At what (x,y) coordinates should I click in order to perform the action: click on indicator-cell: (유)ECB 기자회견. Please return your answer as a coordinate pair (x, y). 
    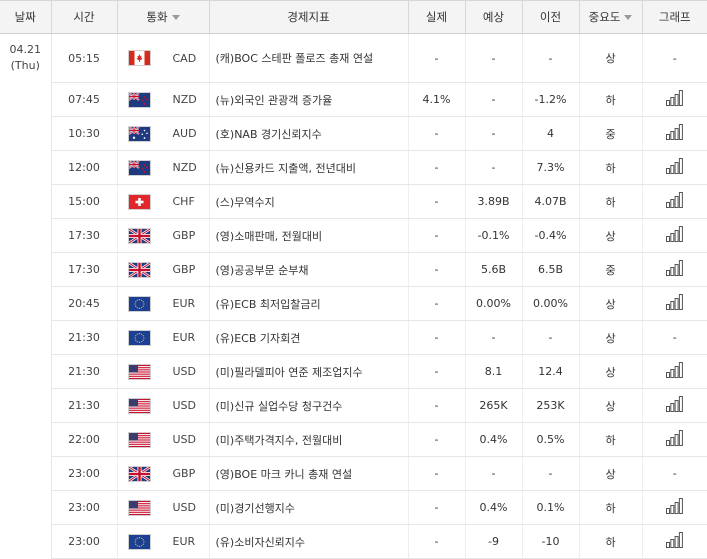
    Looking at the image, I should click on (309, 337).